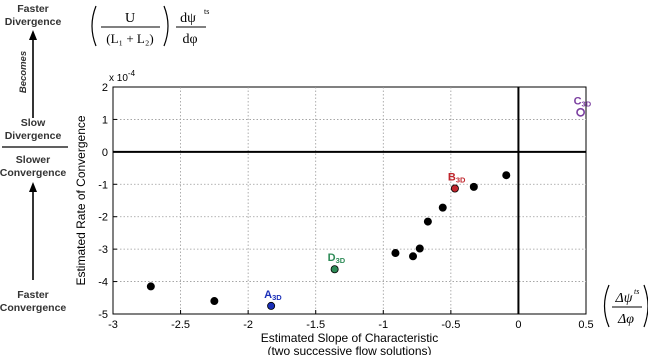 The width and height of the screenshot is (648, 355). I want to click on formula-top-denominator: (L₁ + L₂), so click(129, 38).